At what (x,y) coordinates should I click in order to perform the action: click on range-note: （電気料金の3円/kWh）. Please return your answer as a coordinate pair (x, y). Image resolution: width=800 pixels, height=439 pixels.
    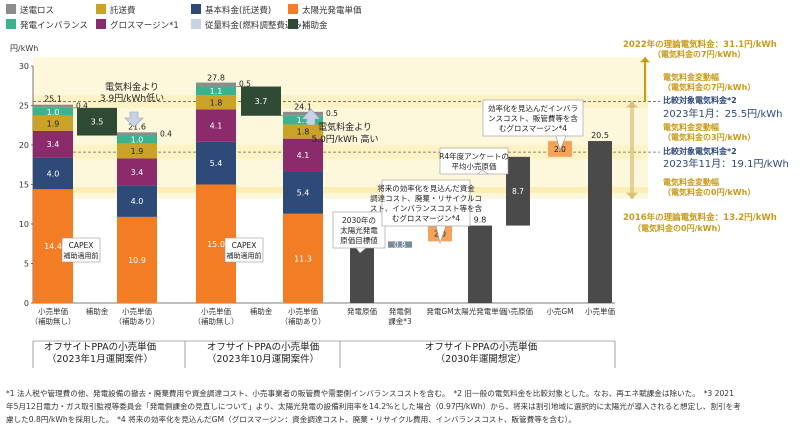
    Looking at the image, I should click on (709, 137).